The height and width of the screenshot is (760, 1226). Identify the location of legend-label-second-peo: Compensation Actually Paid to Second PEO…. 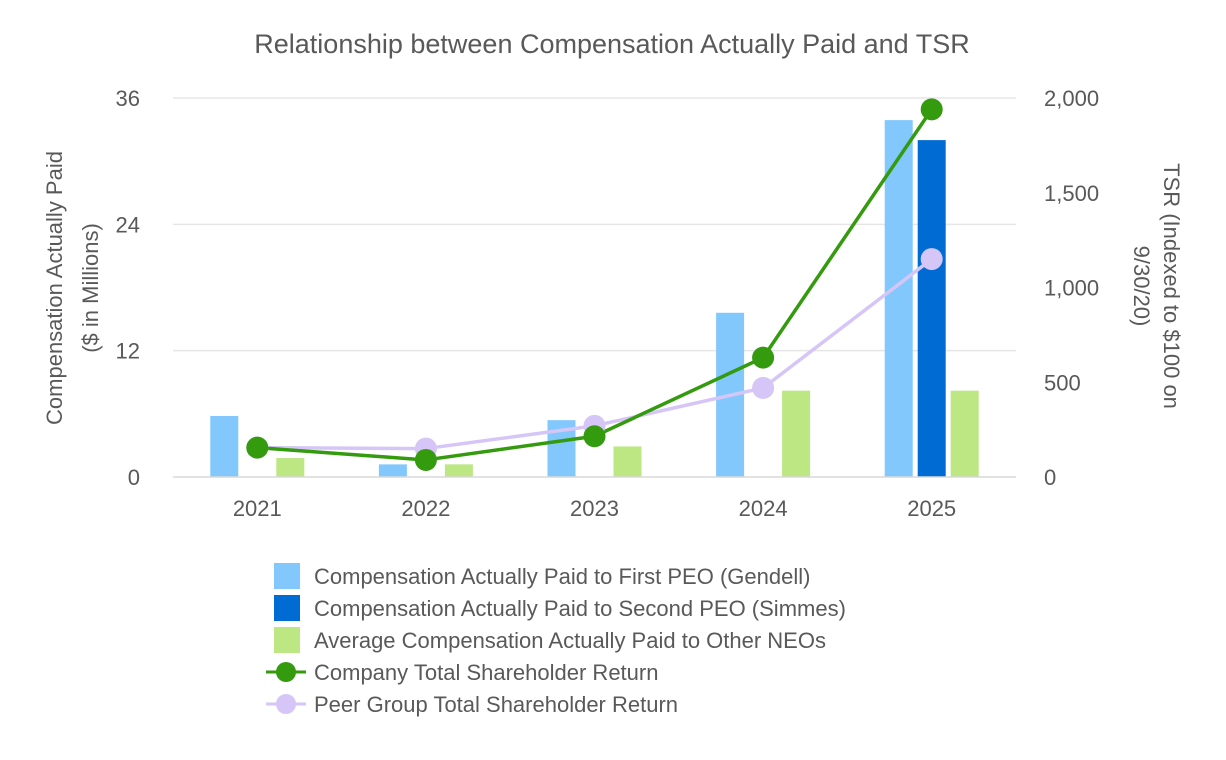
(580, 608).